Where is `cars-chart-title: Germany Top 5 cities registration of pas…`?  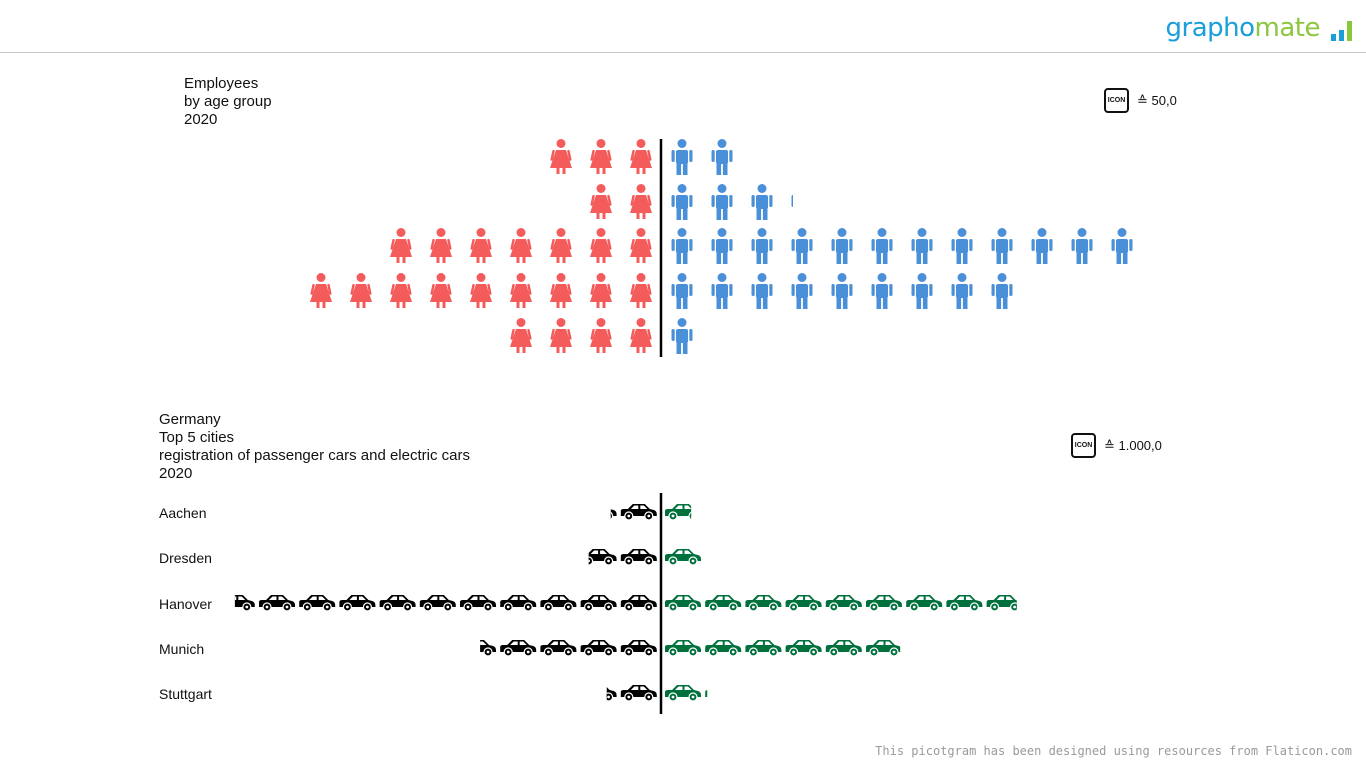
cars-chart-title: Germany Top 5 cities registration of pas… is located at coordinates (314, 447).